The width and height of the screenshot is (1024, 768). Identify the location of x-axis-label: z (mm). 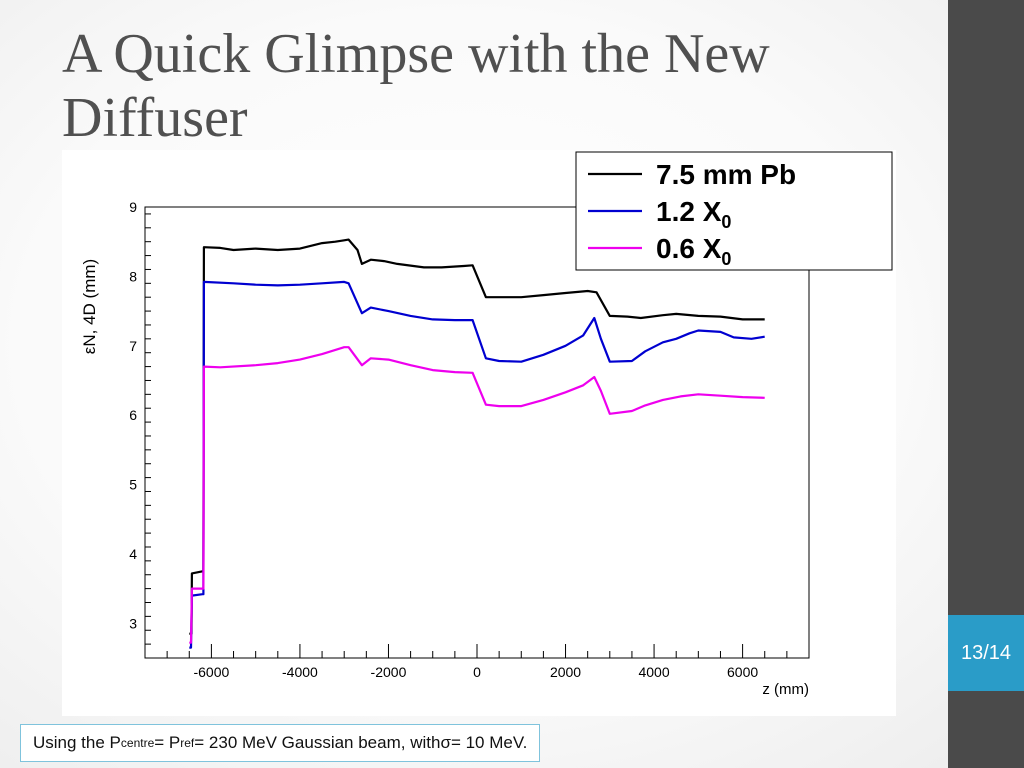
(785, 689).